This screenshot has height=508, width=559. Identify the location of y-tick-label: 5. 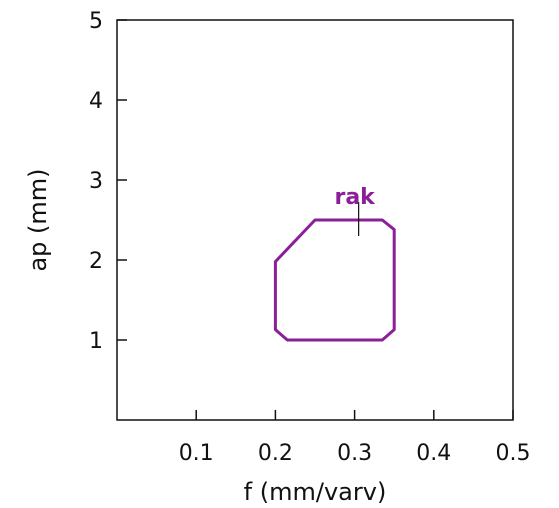
(96, 21).